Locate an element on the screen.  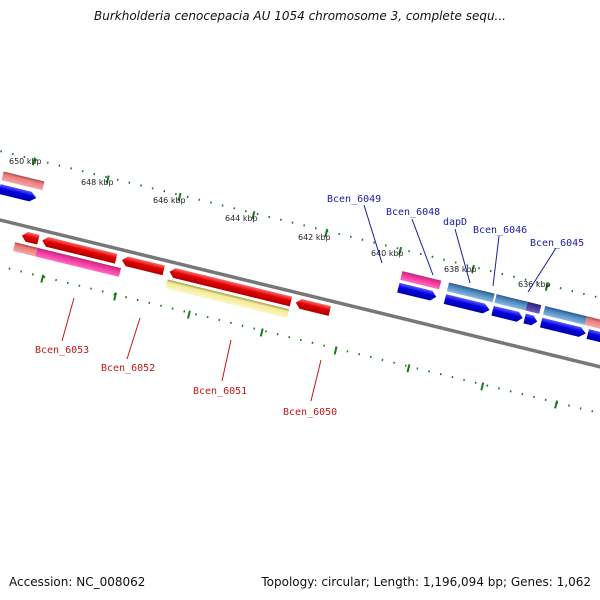
ruler-label-646: 646 kbp is located at coordinates (169, 200).